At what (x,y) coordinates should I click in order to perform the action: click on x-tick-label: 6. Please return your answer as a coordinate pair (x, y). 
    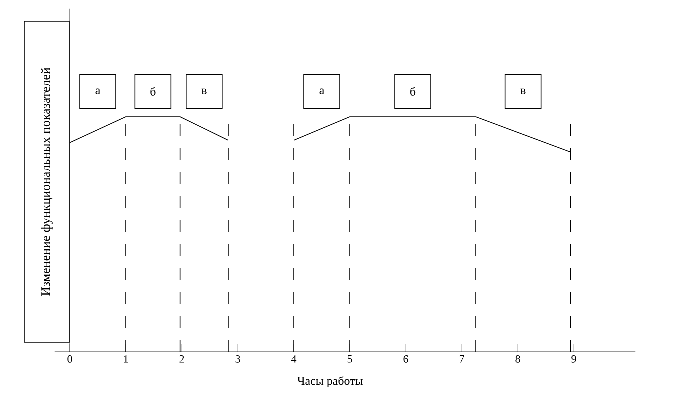
    Looking at the image, I should click on (406, 359).